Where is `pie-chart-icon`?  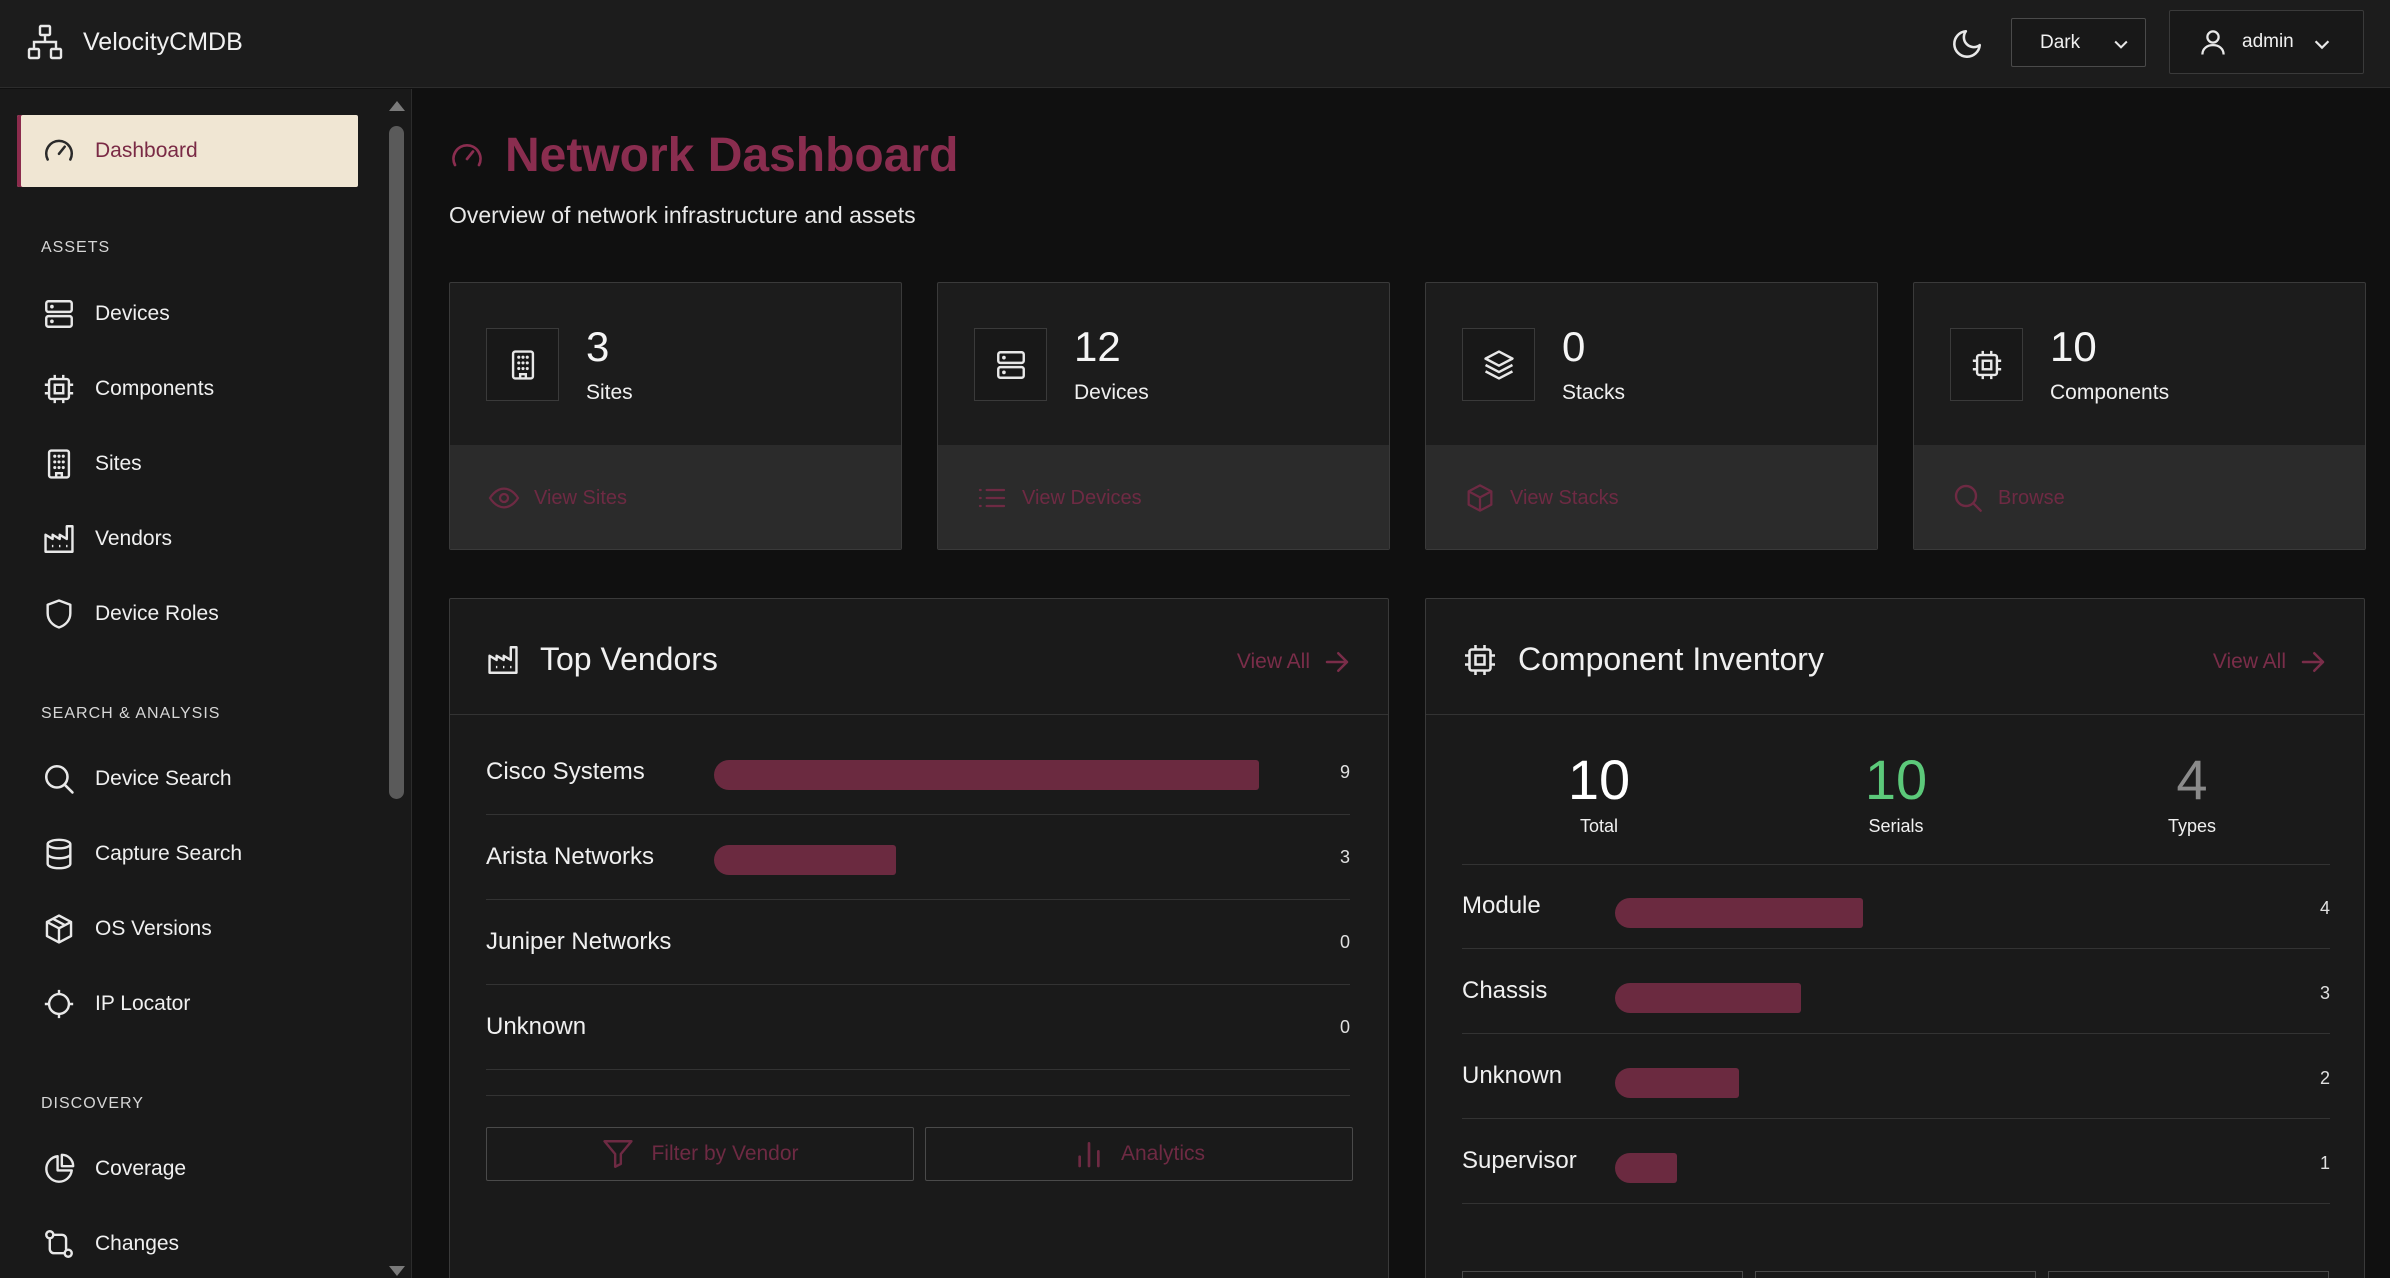
pie-chart-icon is located at coordinates (59, 1169).